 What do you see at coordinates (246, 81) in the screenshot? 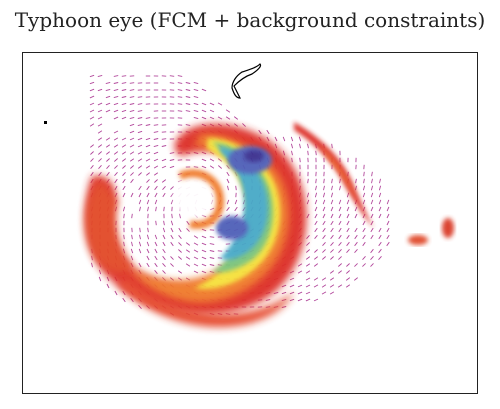
I see `island-coastline` at bounding box center [246, 81].